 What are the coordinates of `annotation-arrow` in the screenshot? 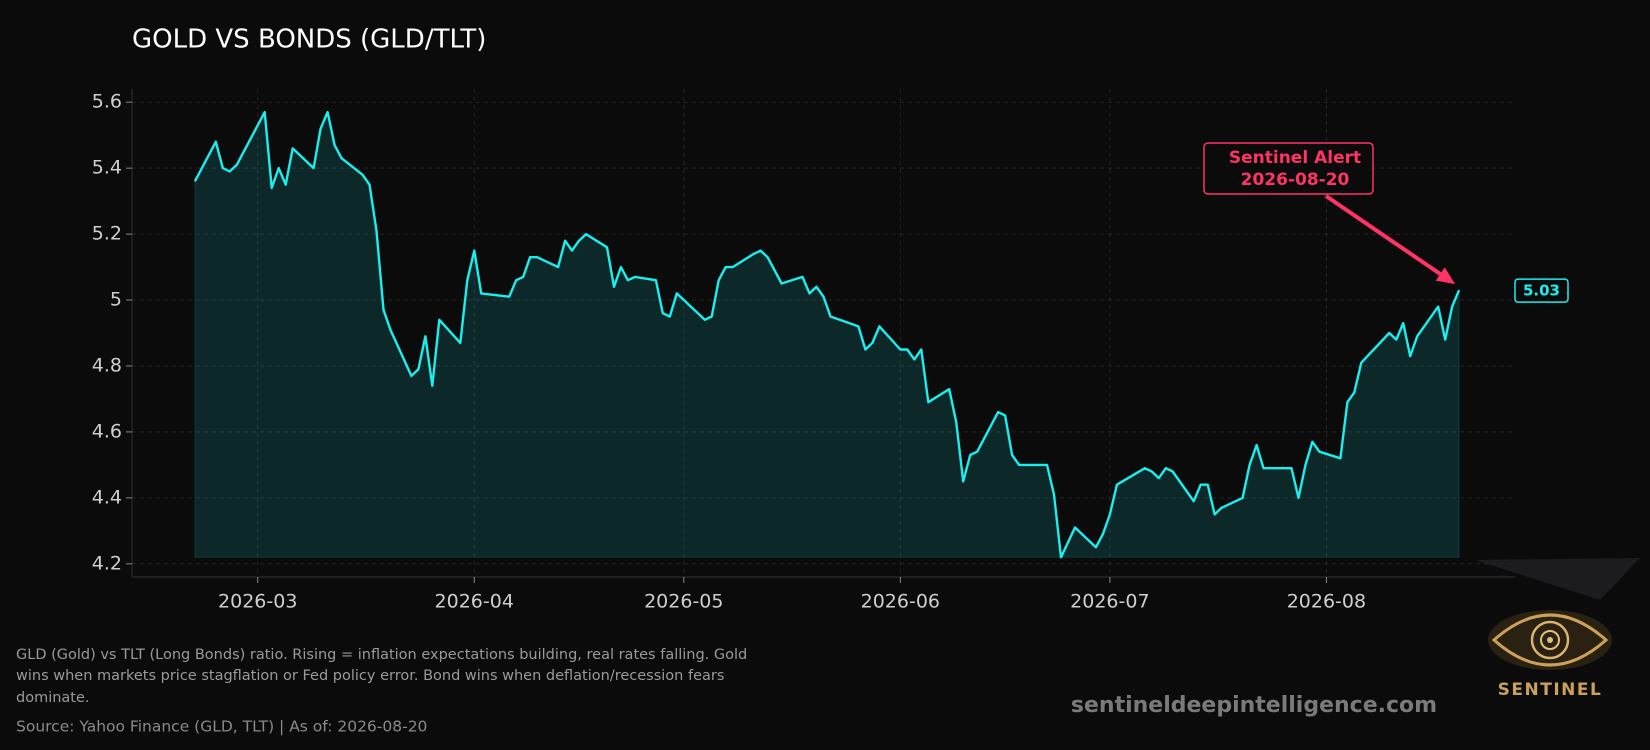 It's located at (1383, 235).